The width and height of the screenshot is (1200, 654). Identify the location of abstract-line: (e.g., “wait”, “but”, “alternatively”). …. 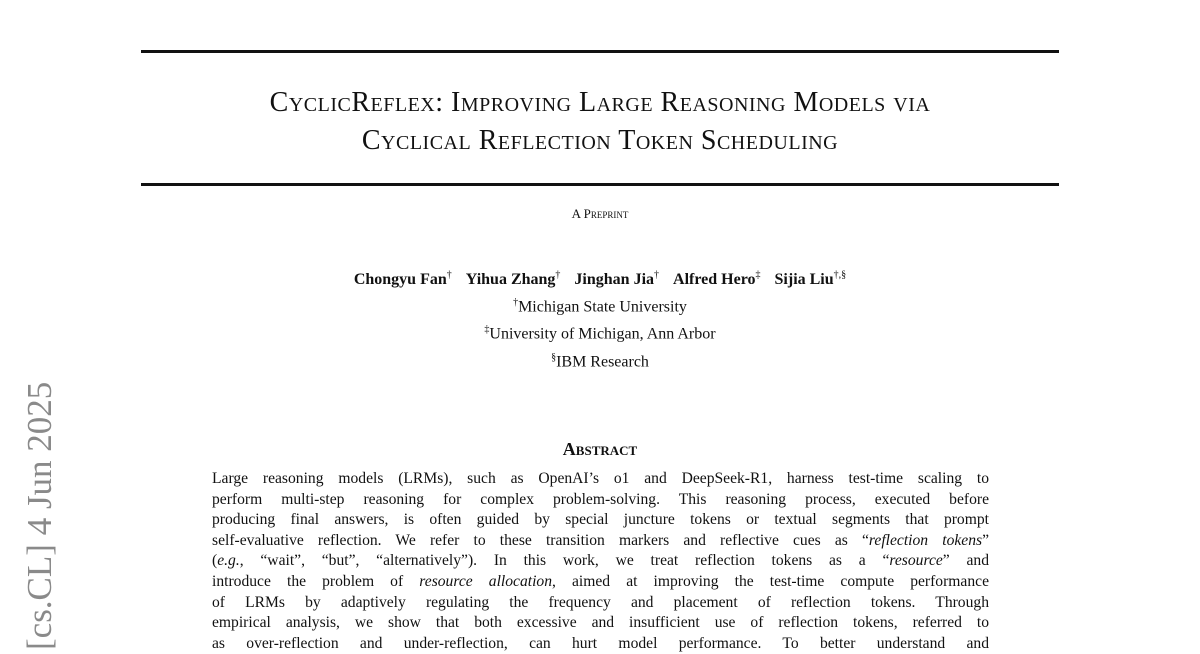
(600, 561).